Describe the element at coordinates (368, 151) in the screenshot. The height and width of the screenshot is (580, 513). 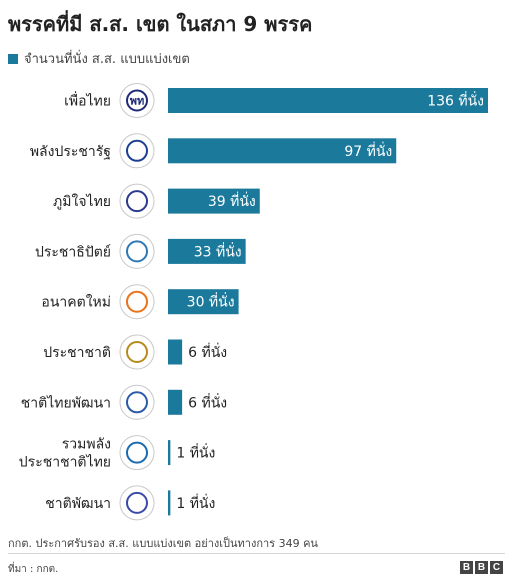
I see `data-label: 97 ที่นั่ง` at that location.